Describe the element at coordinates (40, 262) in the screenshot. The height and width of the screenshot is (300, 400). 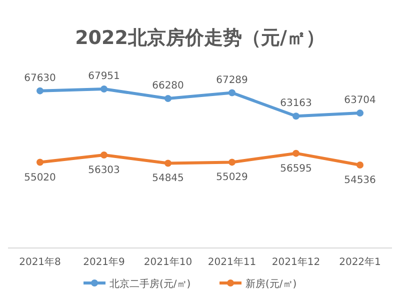
I see `x-tick-label: 2021年8` at that location.